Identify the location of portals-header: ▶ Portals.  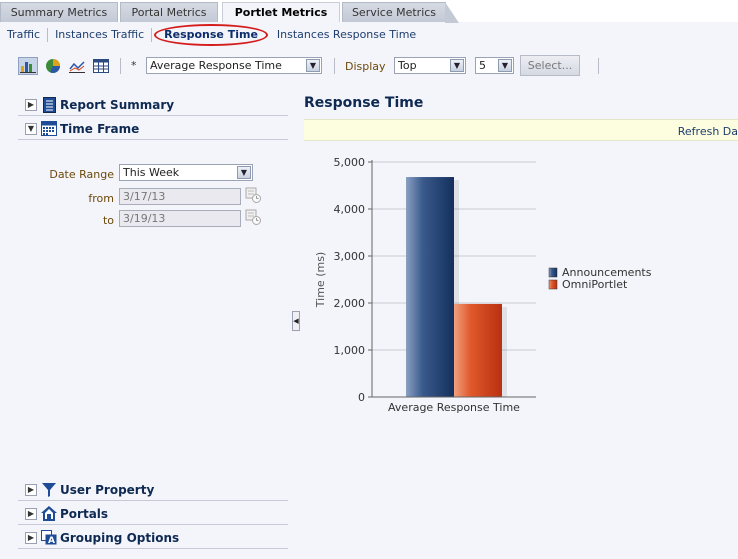
(153, 514).